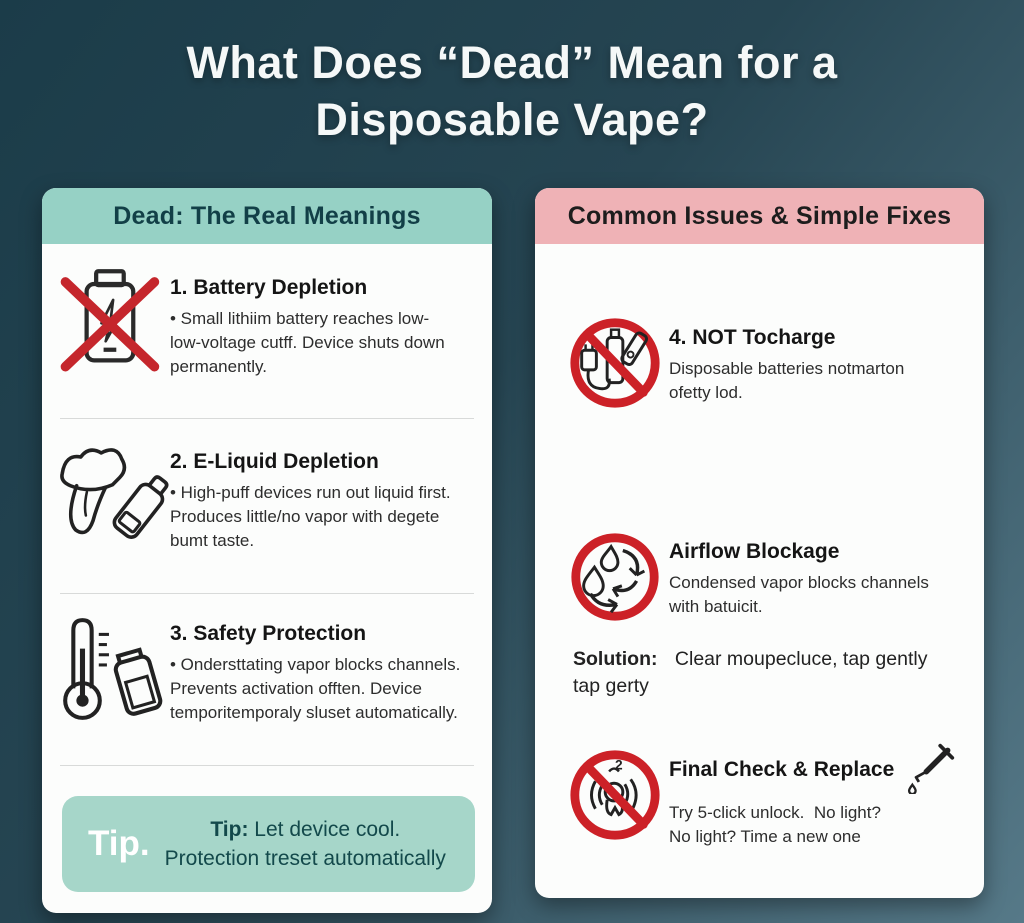 This screenshot has width=1024, height=923. Describe the element at coordinates (305, 858) in the screenshot. I see `tip-line2: Protection treset automatically` at that location.